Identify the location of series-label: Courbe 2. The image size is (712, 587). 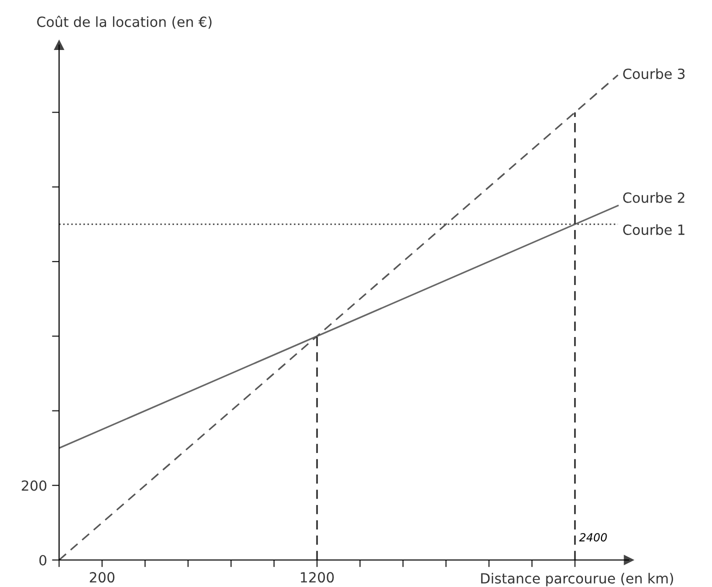
(653, 197).